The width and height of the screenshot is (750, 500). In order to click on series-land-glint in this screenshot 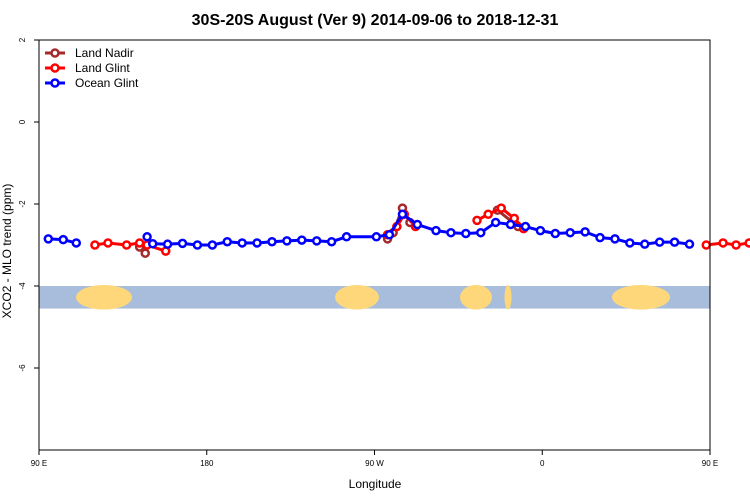, I will do `click(420, 229)`.